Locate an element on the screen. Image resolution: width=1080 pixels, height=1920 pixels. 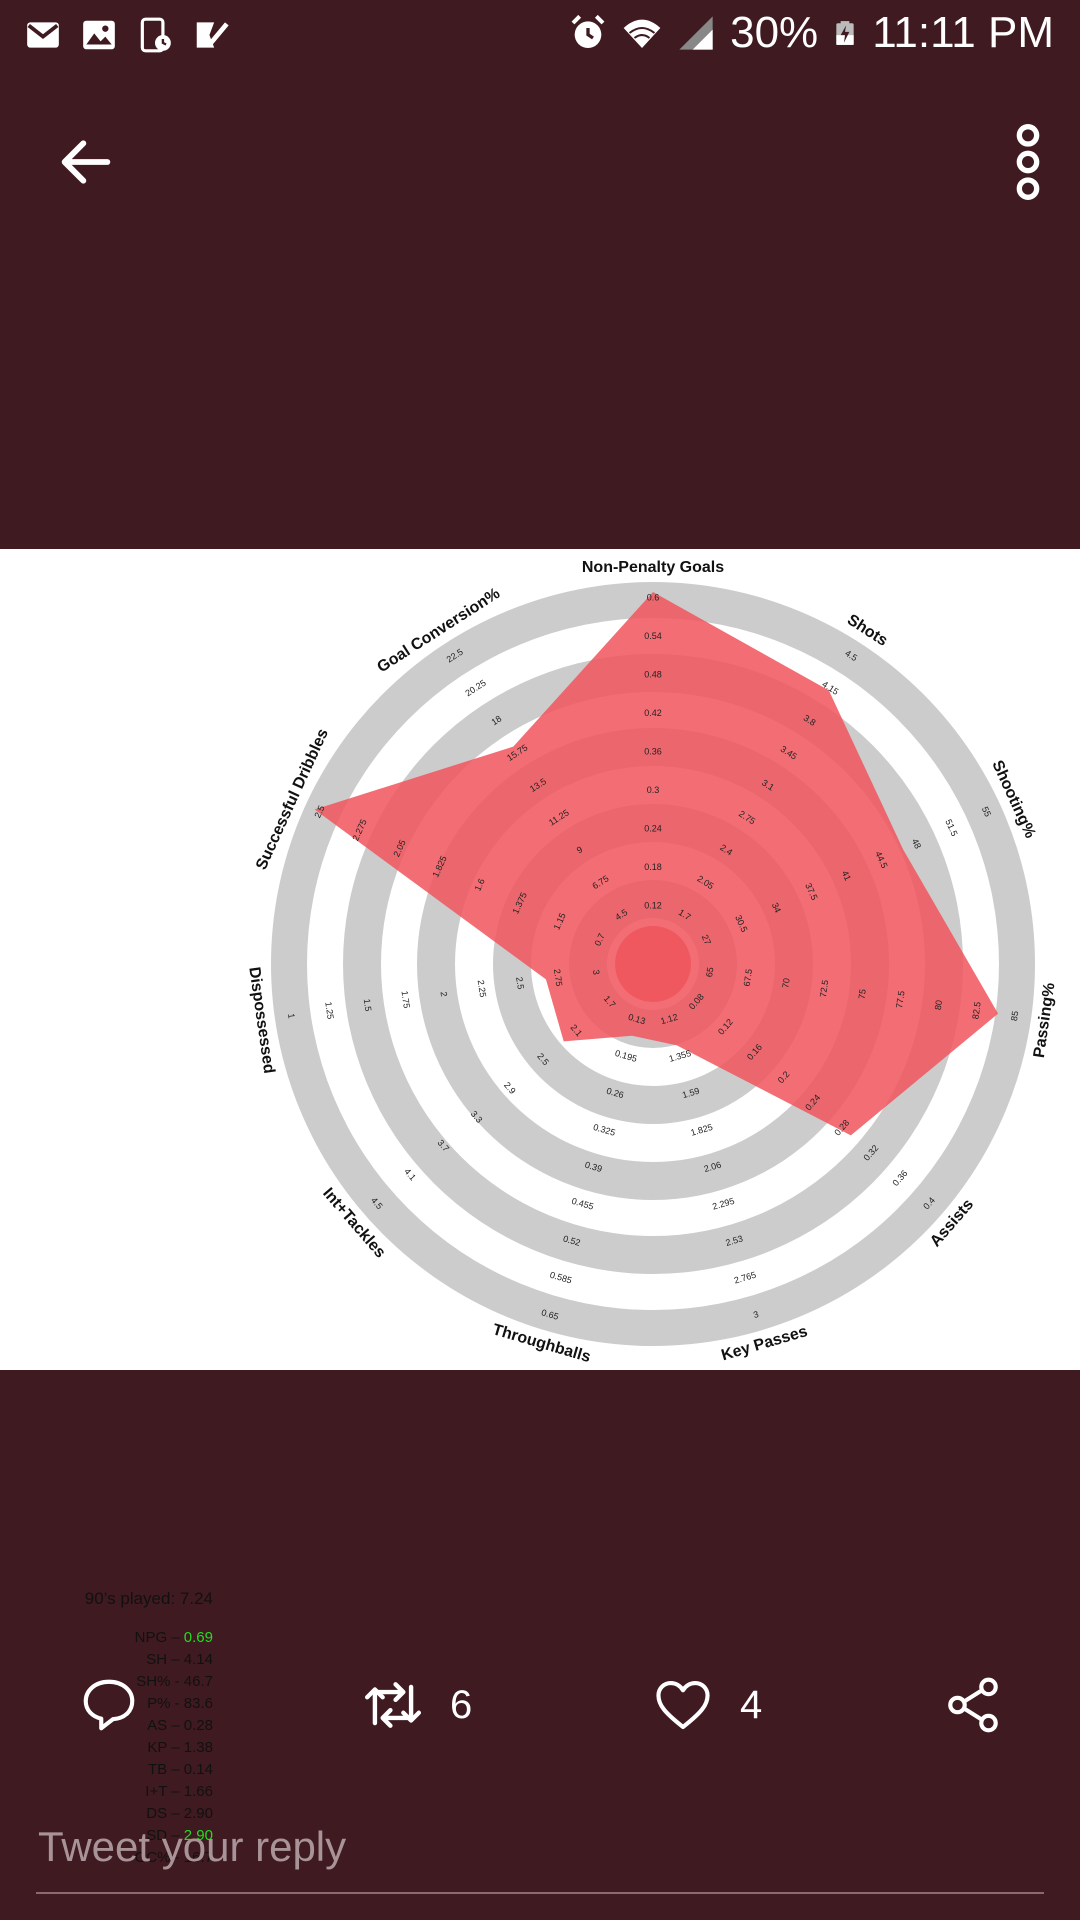
radar-tick-label: 0.3 is located at coordinates (653, 790).